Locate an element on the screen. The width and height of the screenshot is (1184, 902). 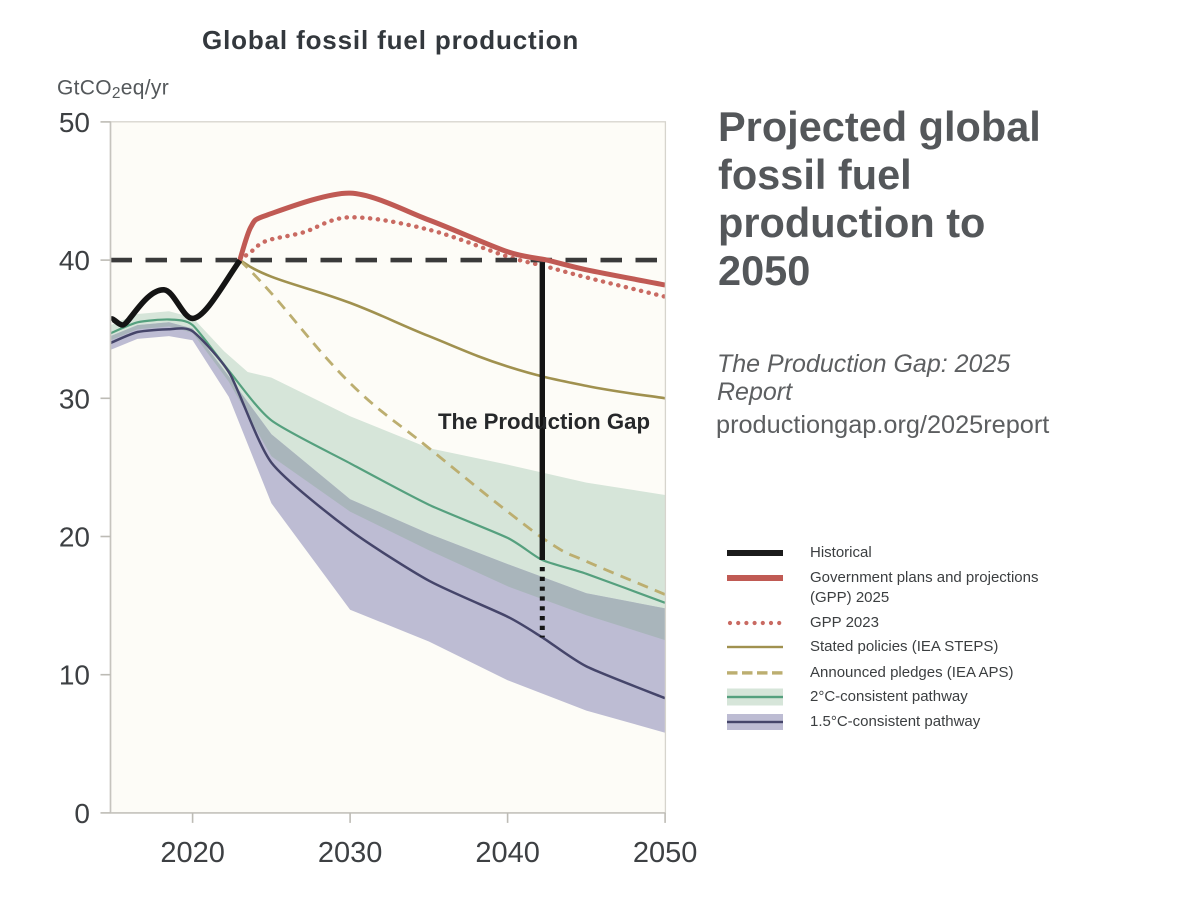
svg-text: GtCO2eq/yr is located at coordinates (113, 90).